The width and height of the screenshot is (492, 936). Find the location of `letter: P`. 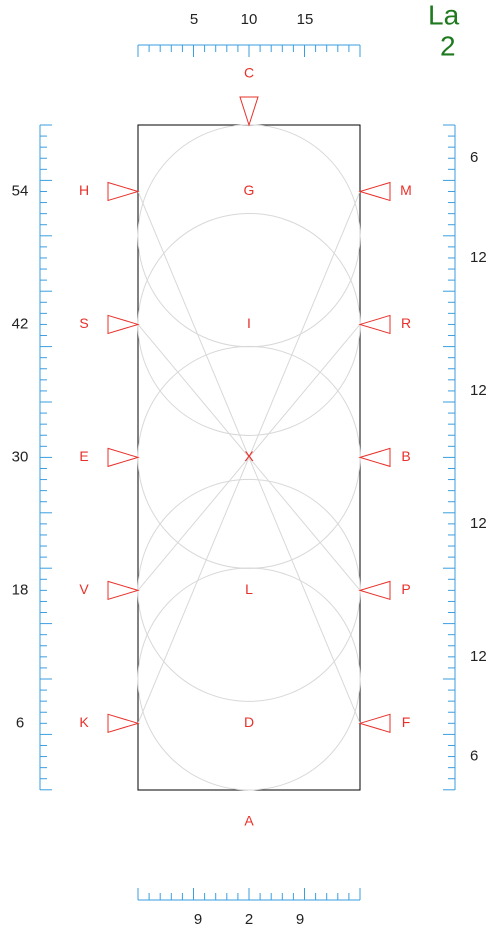

letter: P is located at coordinates (405, 589).